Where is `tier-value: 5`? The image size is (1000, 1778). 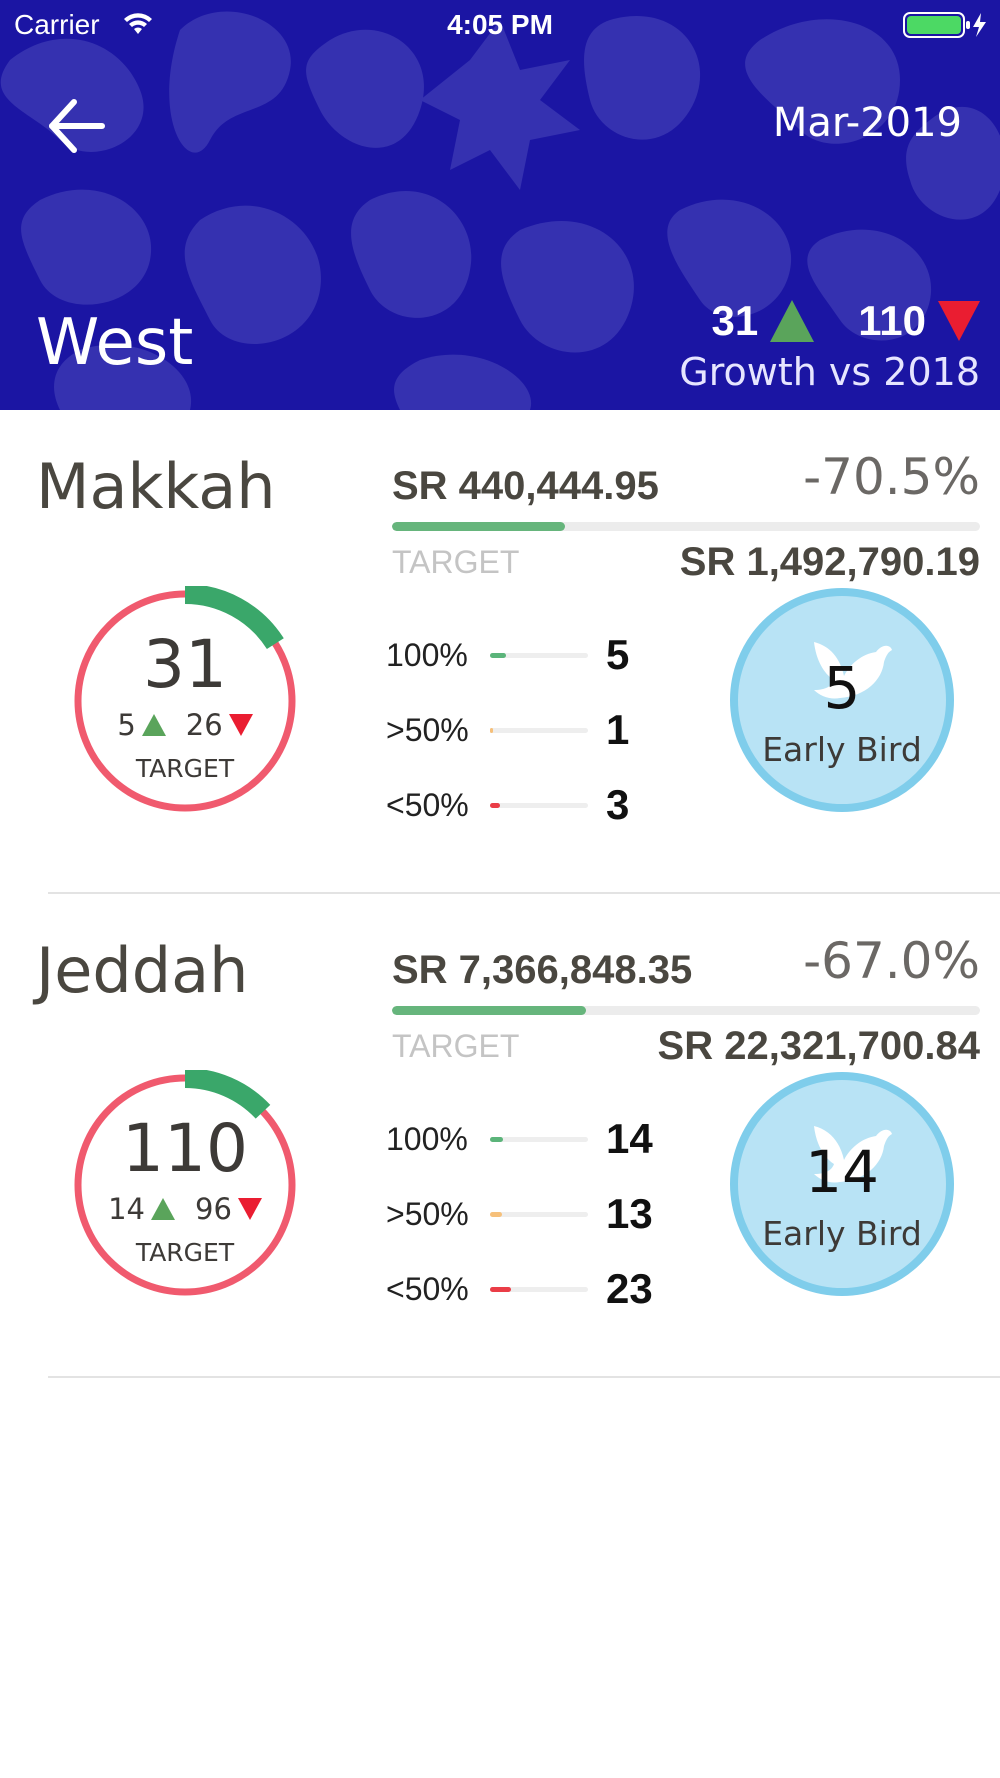 tier-value: 5 is located at coordinates (618, 654).